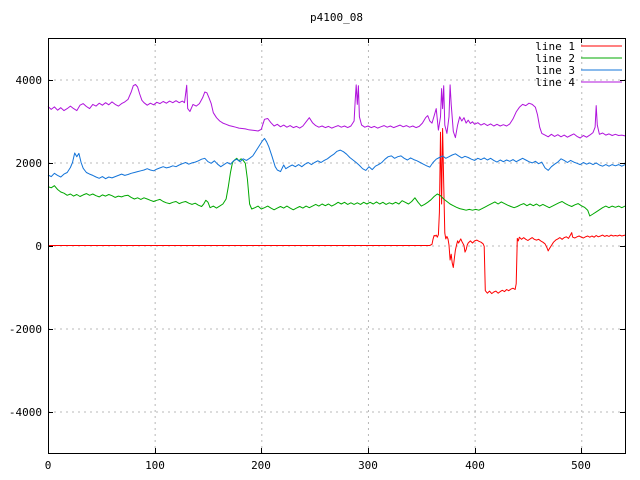 Image resolution: width=640 pixels, height=480 pixels. What do you see at coordinates (336, 17) in the screenshot?
I see `chart-title: p4100_08` at bounding box center [336, 17].